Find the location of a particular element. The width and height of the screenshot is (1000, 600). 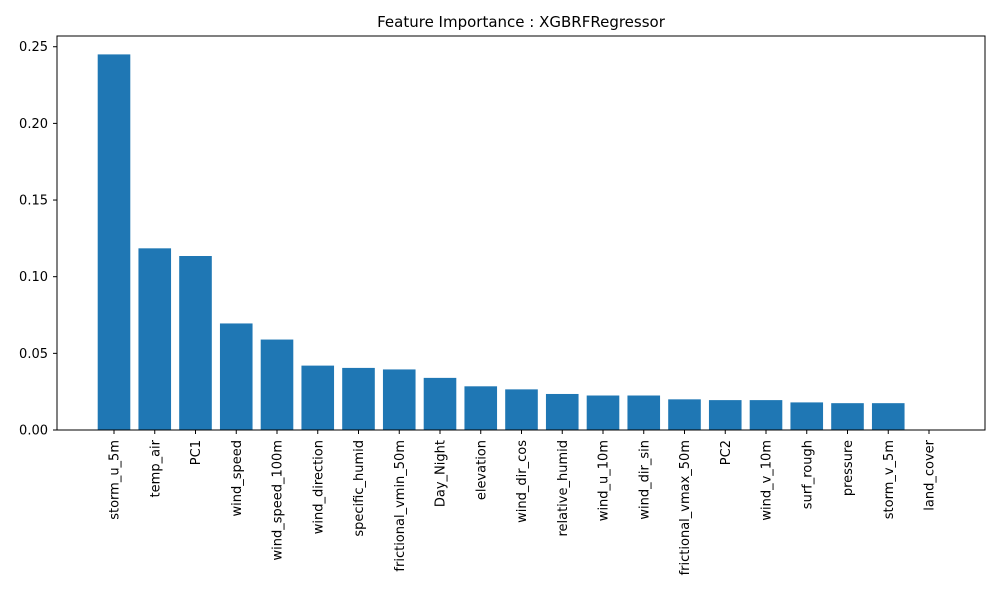

x-tick-label: frictional_vmax_50m is located at coordinates (685, 507).